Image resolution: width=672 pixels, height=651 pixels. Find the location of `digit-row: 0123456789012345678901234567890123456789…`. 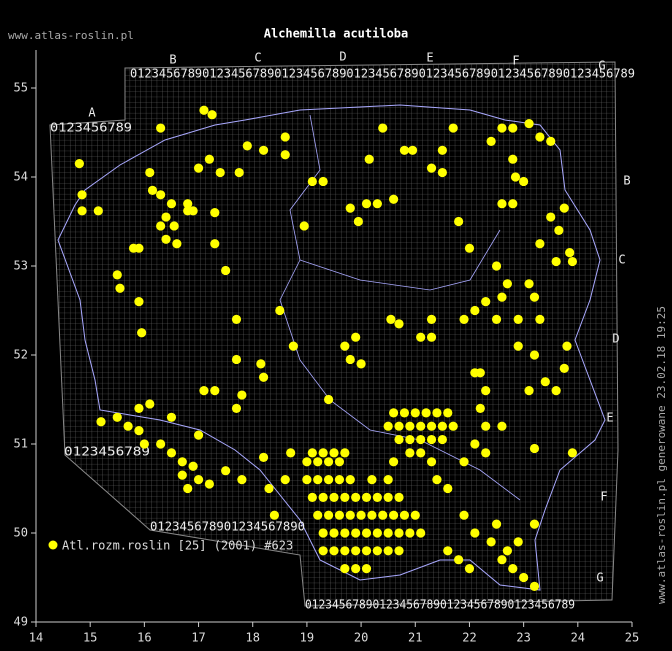

digit-row: 0123456789012345678901234567890123456789… is located at coordinates (382, 74).